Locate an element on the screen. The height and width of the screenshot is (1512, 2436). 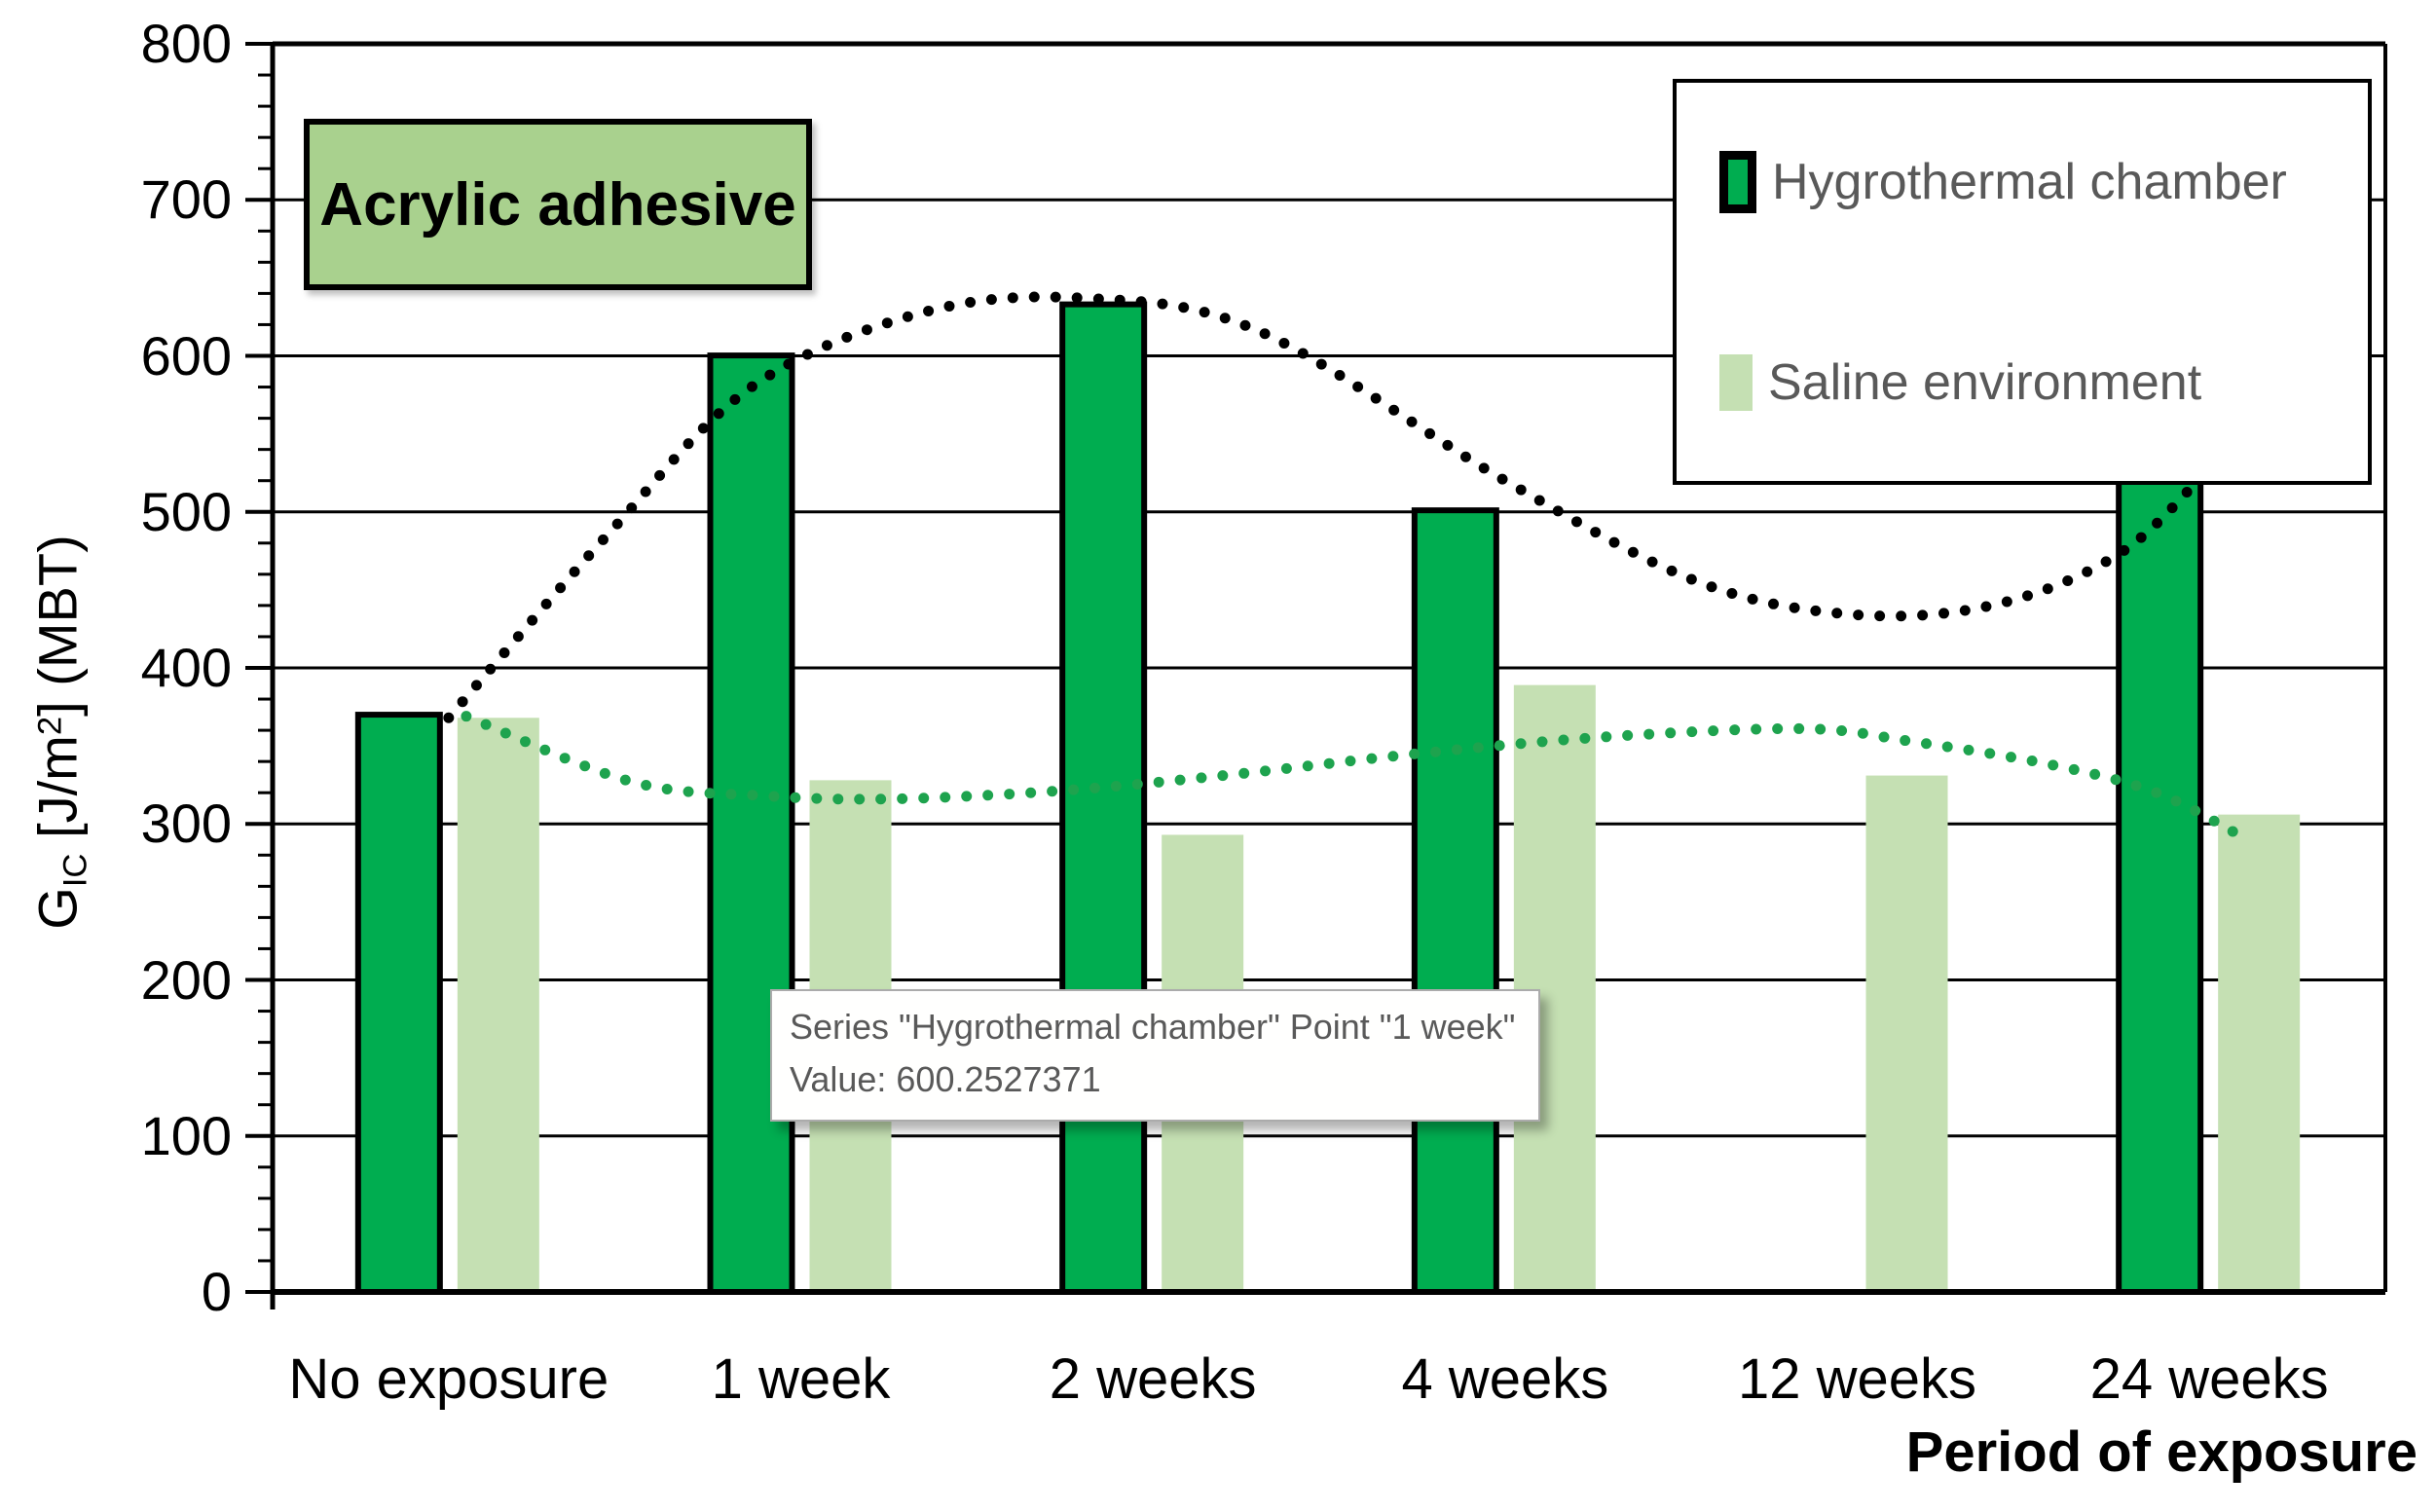
x-axis-title: Period of exposure is located at coordinates (2161, 1452).